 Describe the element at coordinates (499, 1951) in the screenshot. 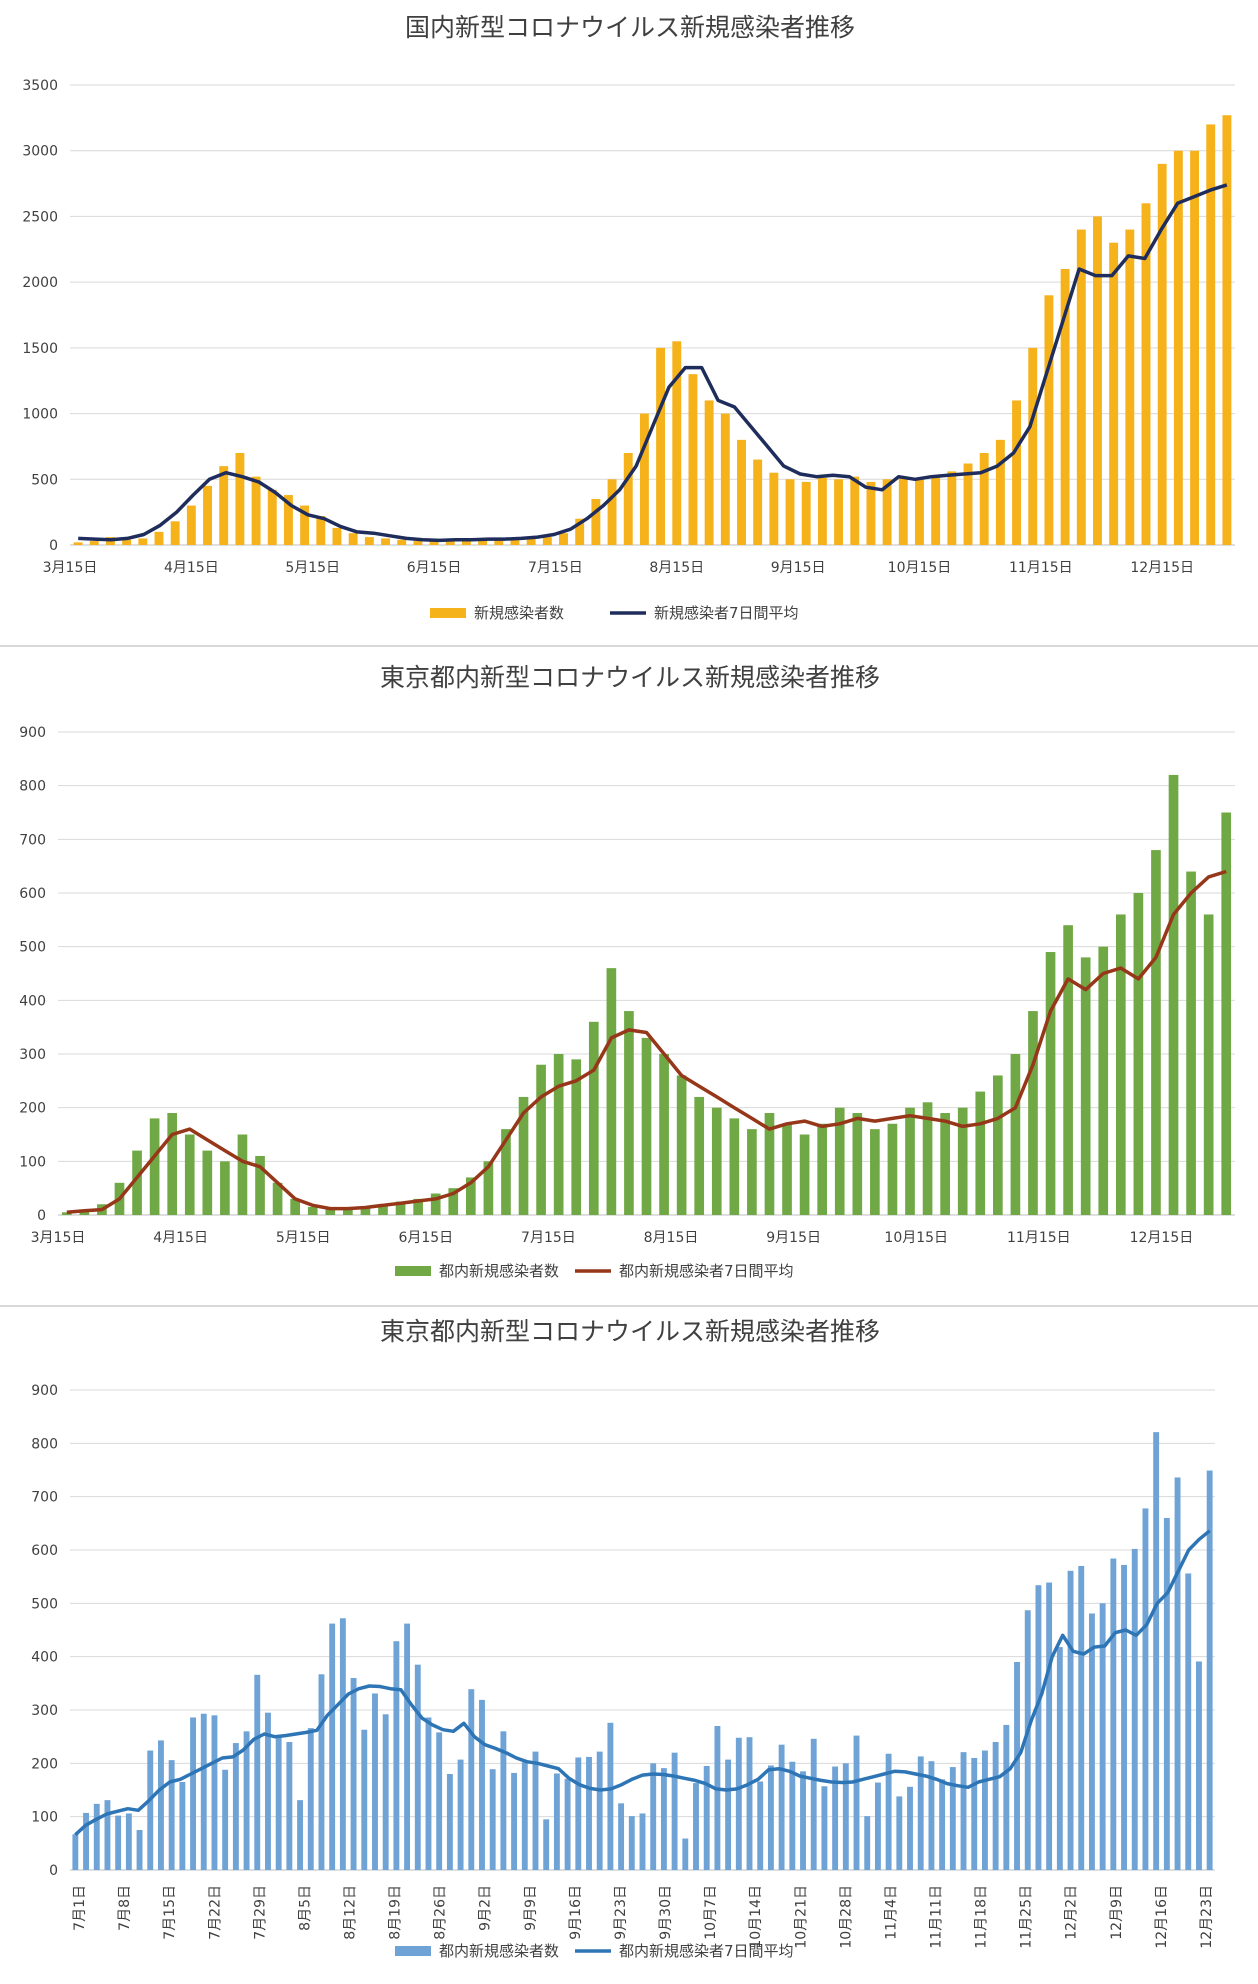

I see `legend-bar-label: 都内新規感染者数` at that location.